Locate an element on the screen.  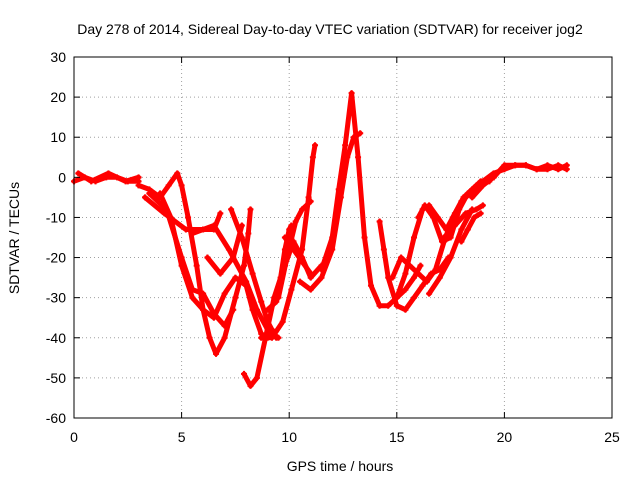
x-axis-label: GPS time / hours is located at coordinates (340, 466).